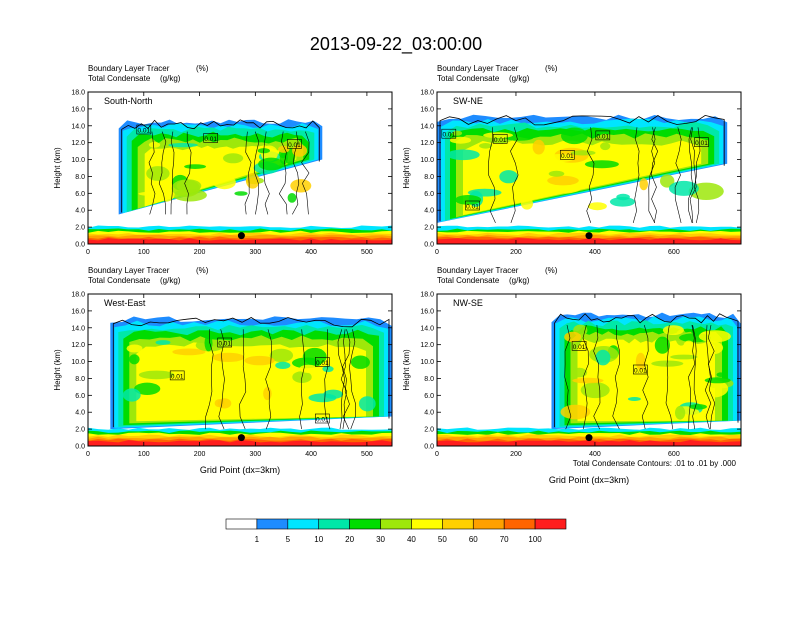 The image size is (792, 617). I want to click on plot-frame, so click(240, 370).